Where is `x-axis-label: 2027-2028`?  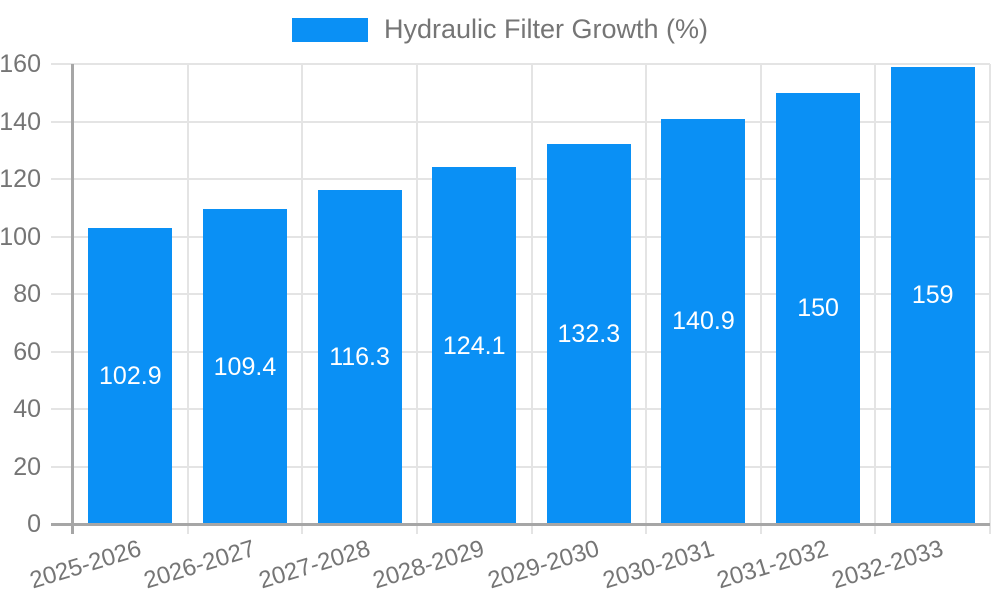
x-axis-label: 2027-2028 is located at coordinates (314, 565).